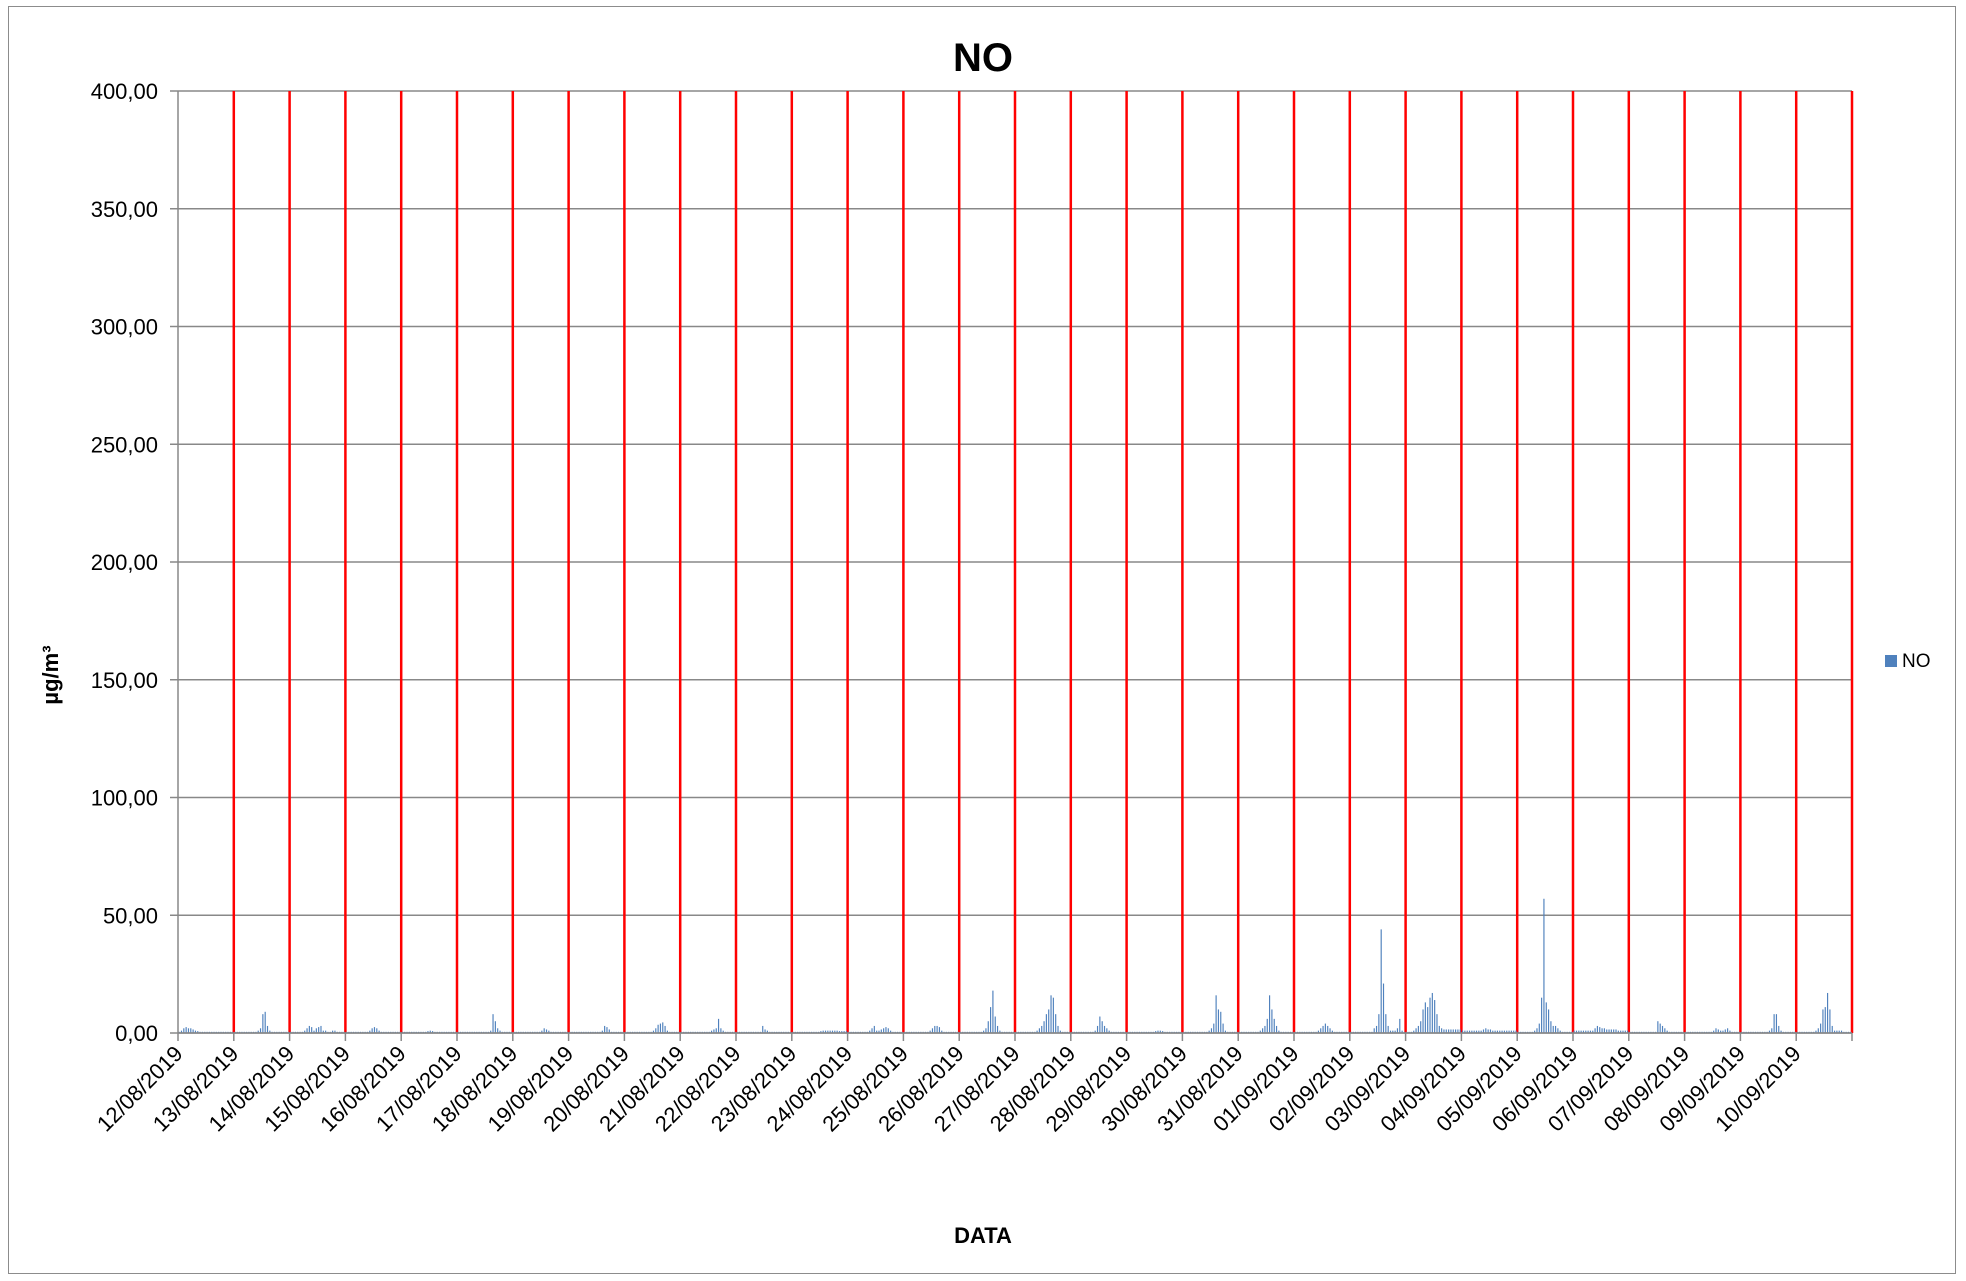  I want to click on y-tick-label: 300,00, so click(124, 327).